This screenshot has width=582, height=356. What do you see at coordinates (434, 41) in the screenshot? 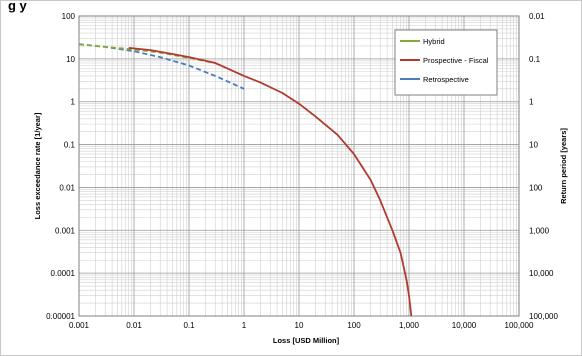
I see `legend-label: Hybrid` at bounding box center [434, 41].